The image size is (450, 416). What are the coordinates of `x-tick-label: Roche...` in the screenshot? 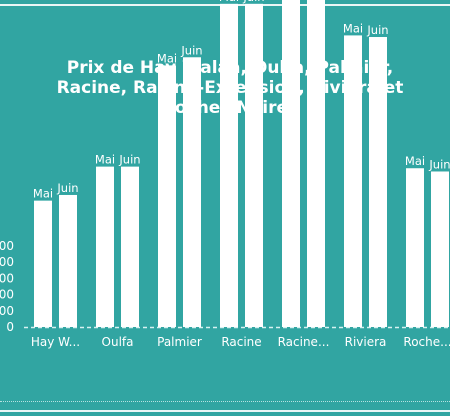 It's located at (426, 342).